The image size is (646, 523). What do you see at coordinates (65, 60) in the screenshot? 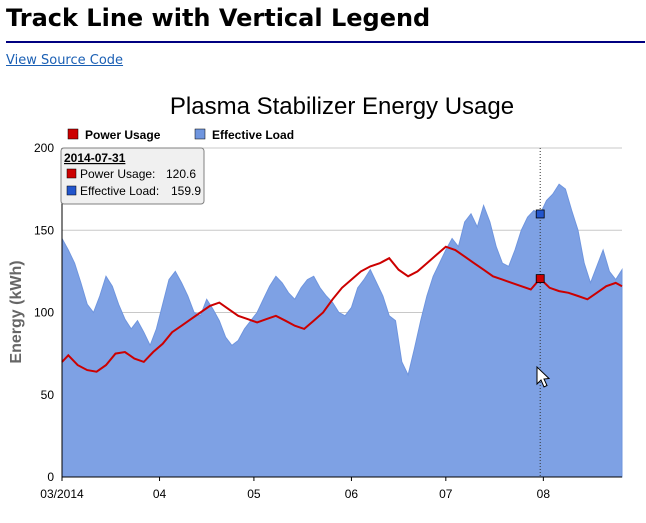
I see `view-source-code-link: View Source Code` at bounding box center [65, 60].